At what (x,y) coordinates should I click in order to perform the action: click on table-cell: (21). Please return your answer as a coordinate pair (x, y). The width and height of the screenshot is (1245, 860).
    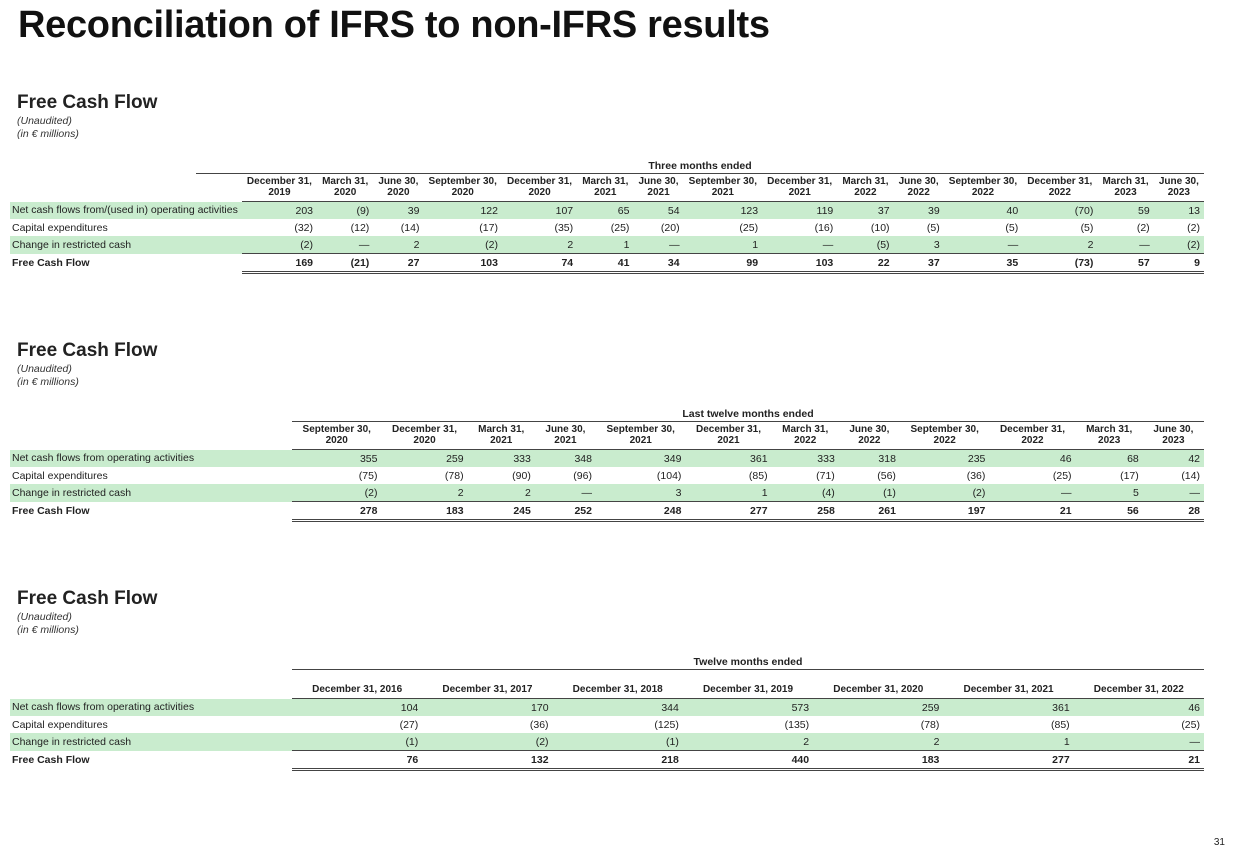
    Looking at the image, I should click on (345, 263).